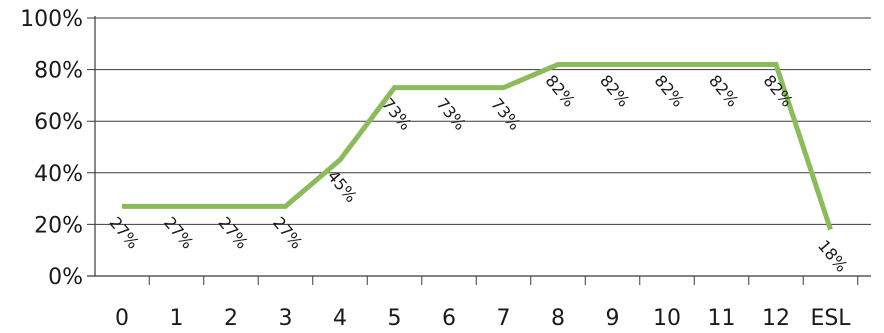 This screenshot has height=333, width=884. What do you see at coordinates (483, 318) in the screenshot?
I see `x-tick-labels: 0 1 2 3 4 5 6 7 8 9 10 11 12 ESL` at bounding box center [483, 318].